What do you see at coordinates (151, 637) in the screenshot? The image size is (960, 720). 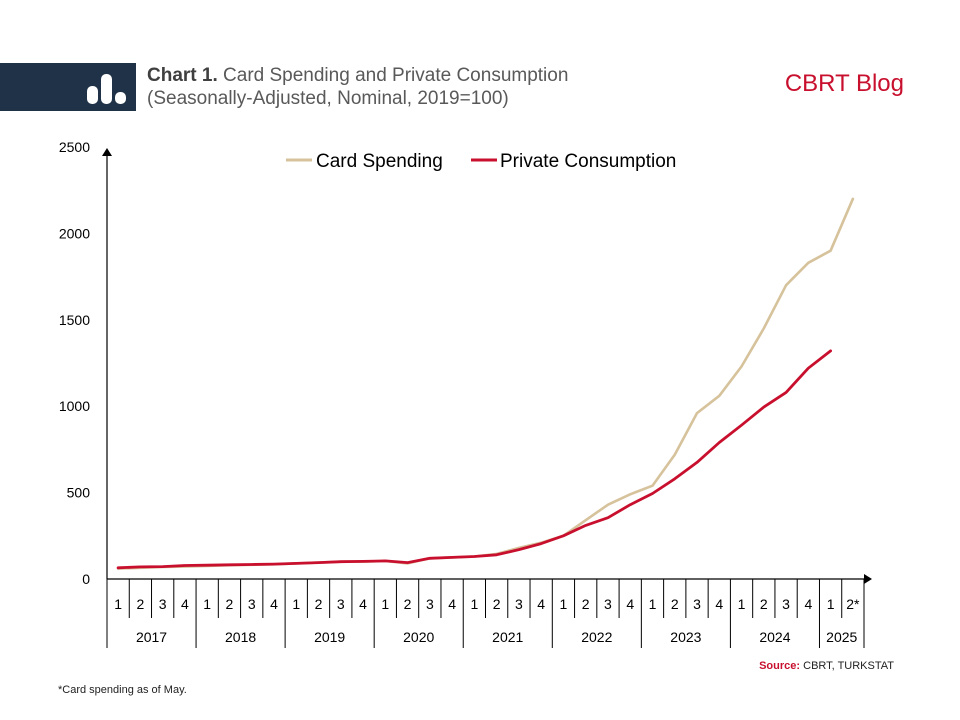 I see `year-label: 2017` at bounding box center [151, 637].